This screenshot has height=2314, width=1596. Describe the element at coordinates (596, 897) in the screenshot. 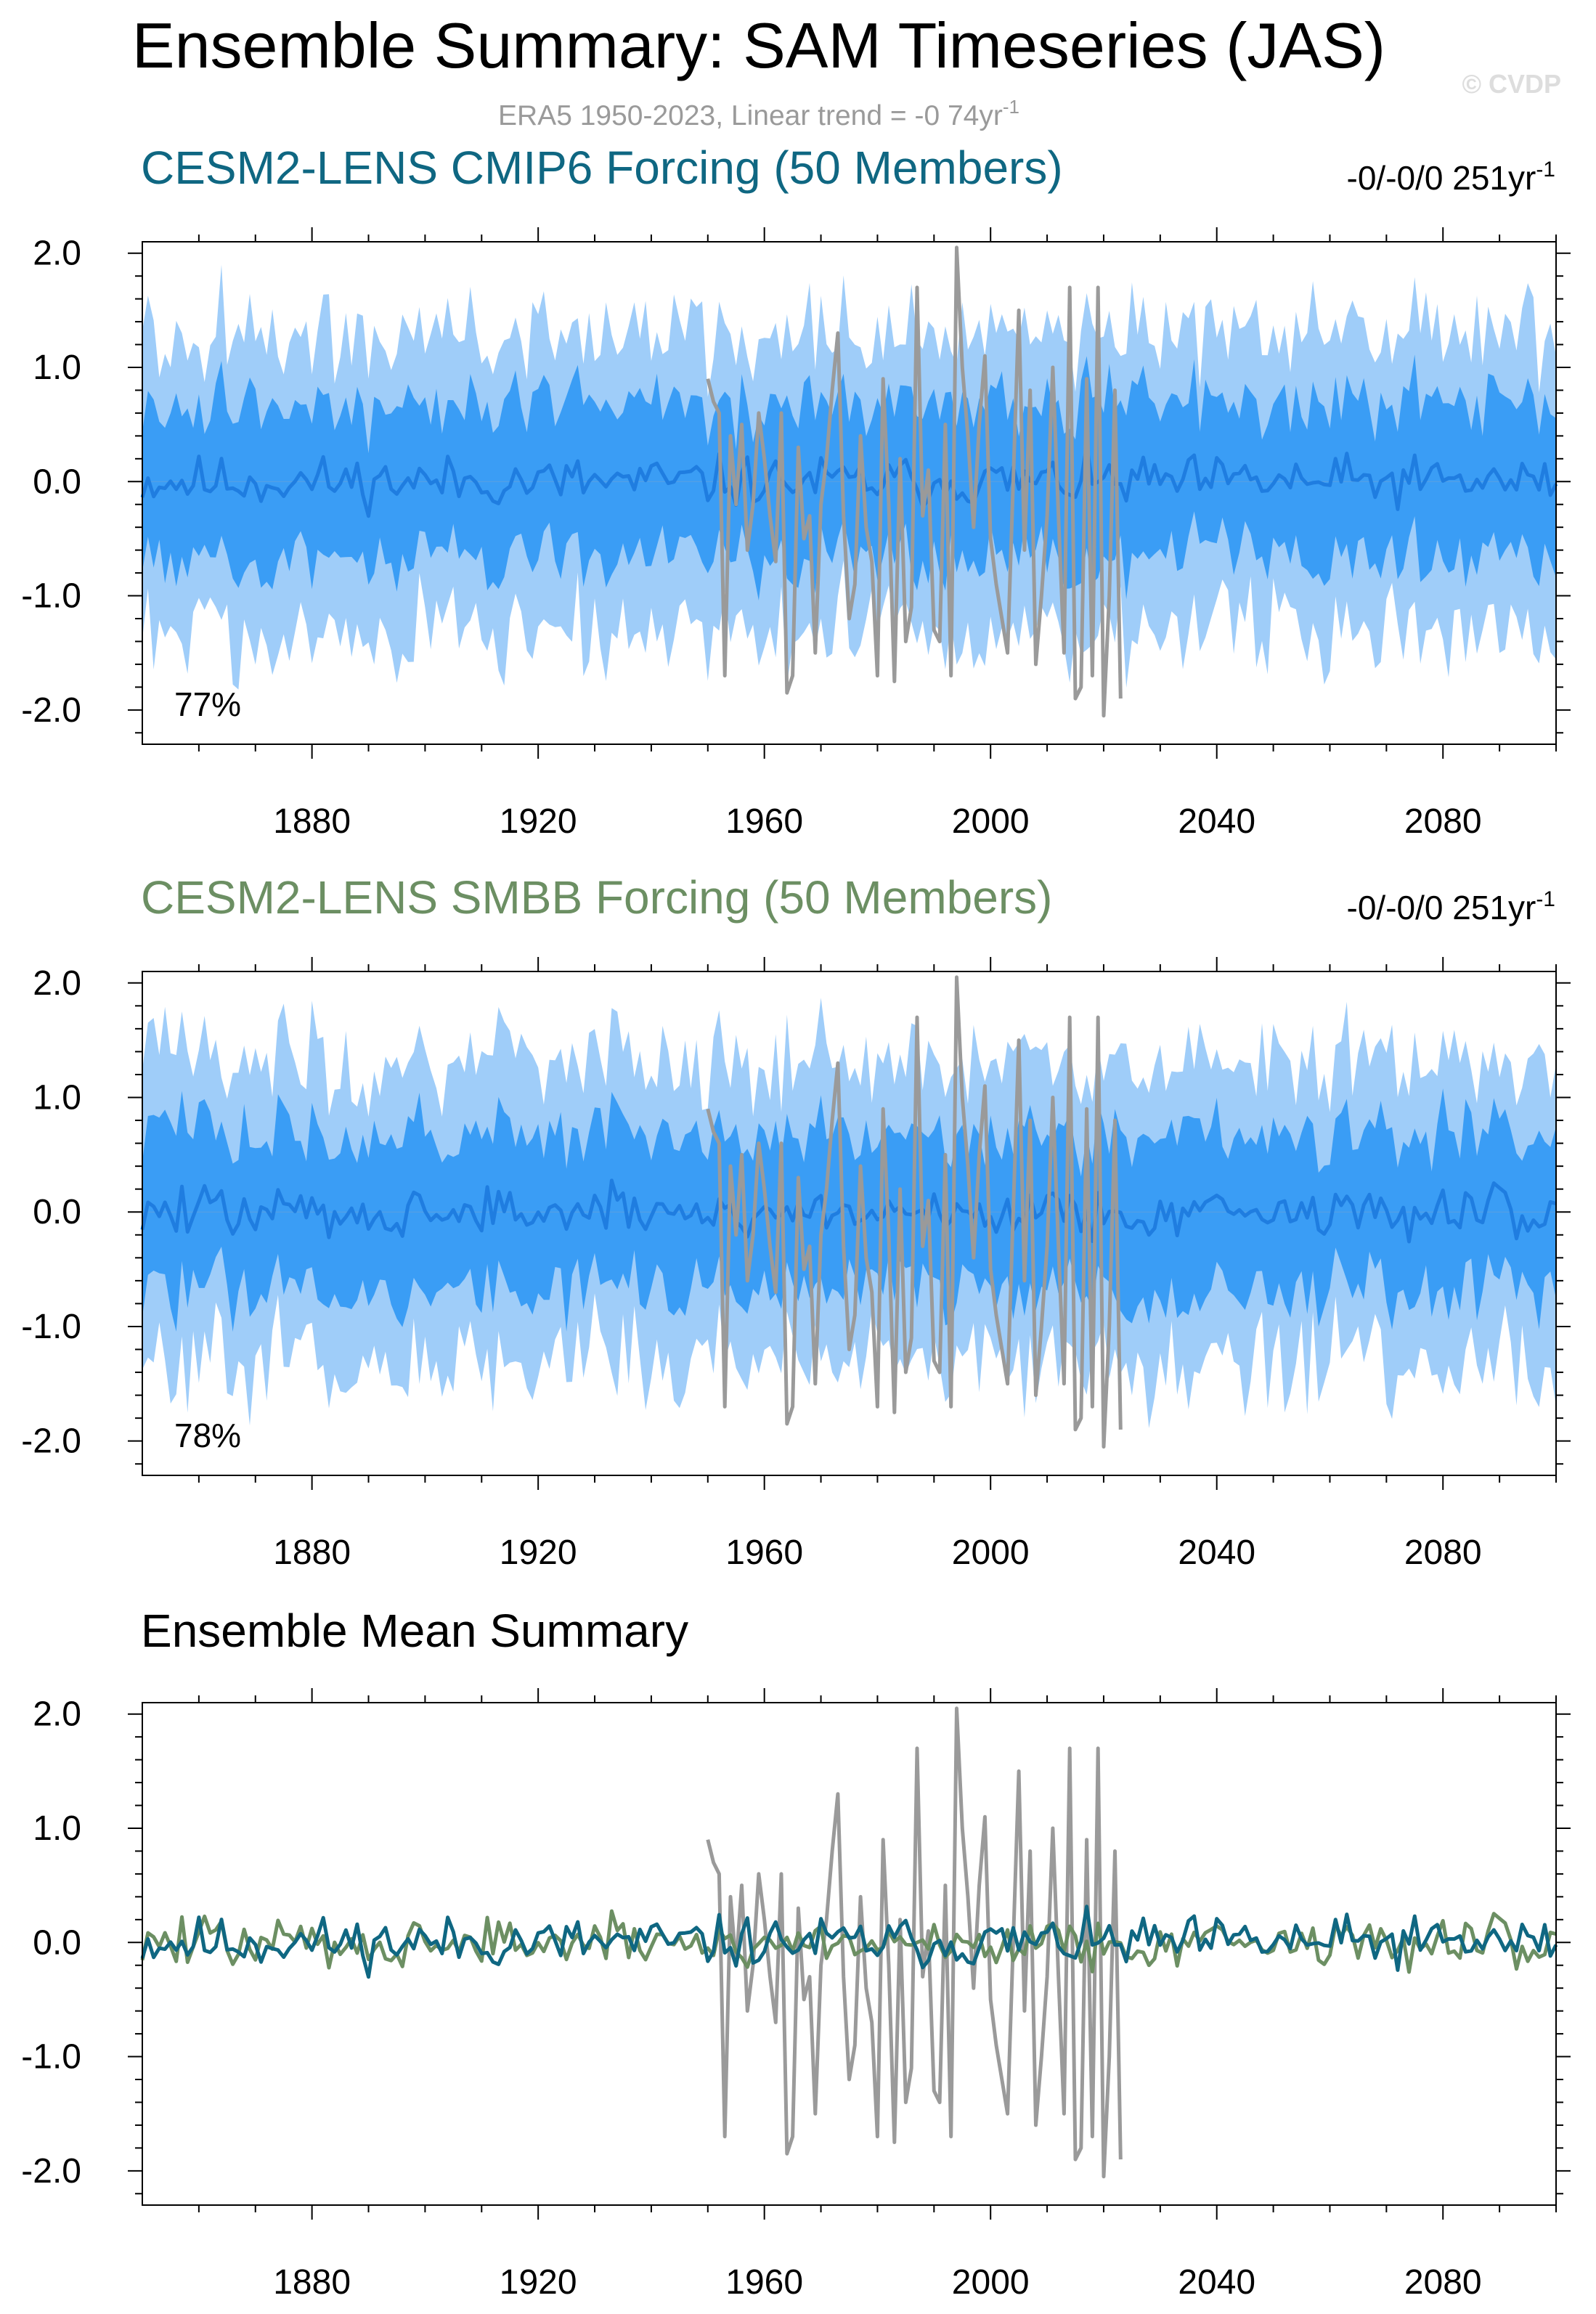

I see `panel-title: CESM2-LENS SMBB Forcing (50 Members)` at that location.